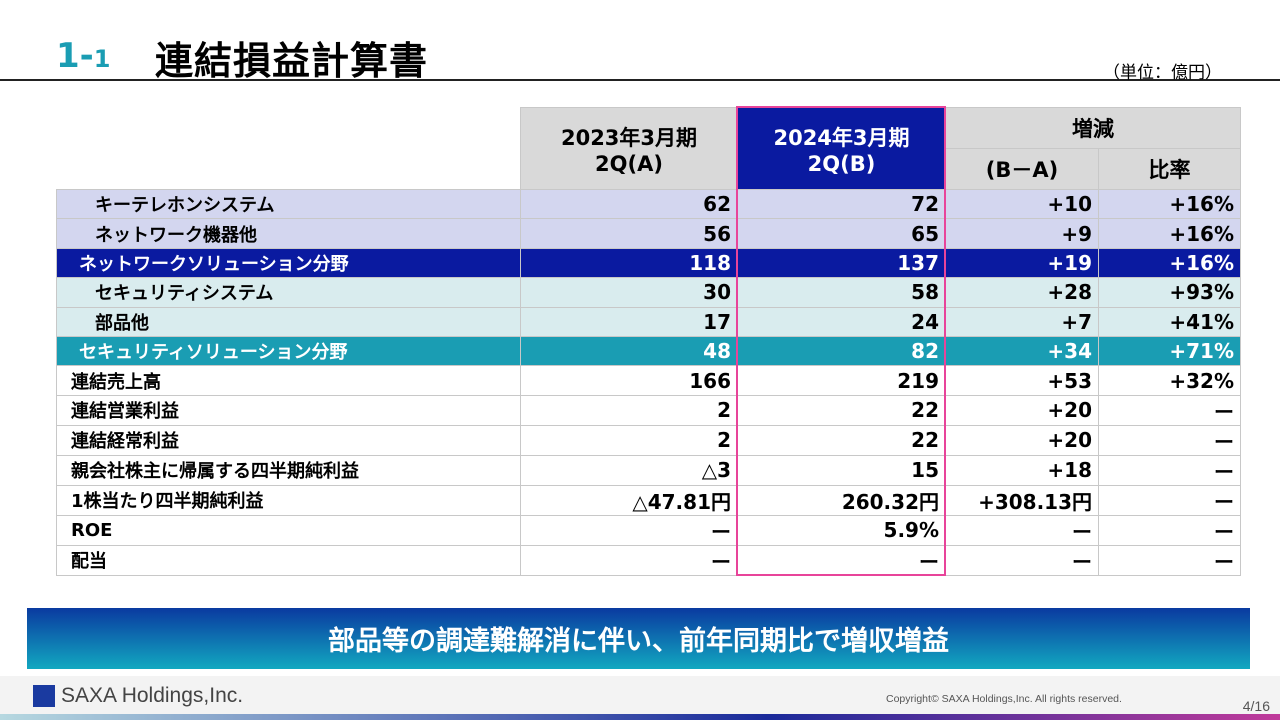 This screenshot has width=1280, height=720. What do you see at coordinates (841, 530) in the screenshot?
I see `value-curr: 5.9%` at bounding box center [841, 530].